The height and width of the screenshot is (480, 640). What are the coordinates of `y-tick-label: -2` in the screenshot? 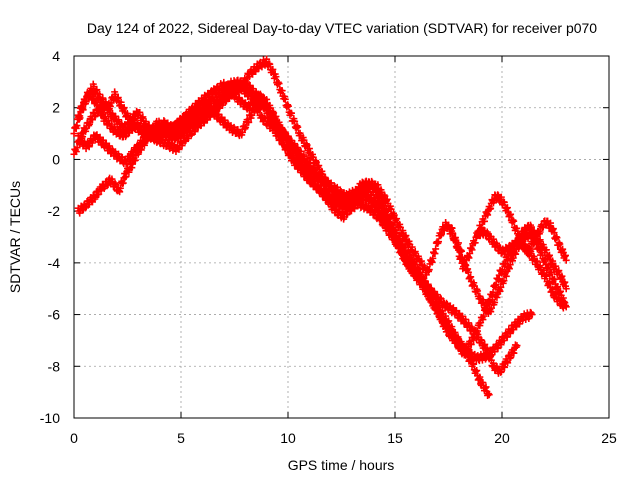 It's located at (54, 211).